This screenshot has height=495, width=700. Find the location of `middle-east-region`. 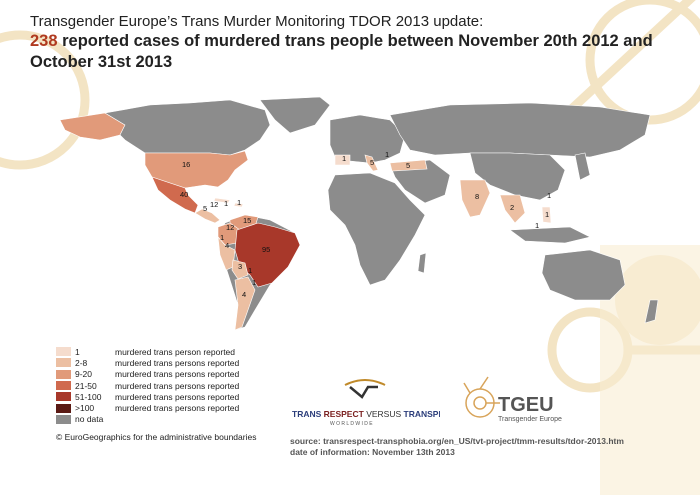

middle-east-region is located at coordinates (420, 181).